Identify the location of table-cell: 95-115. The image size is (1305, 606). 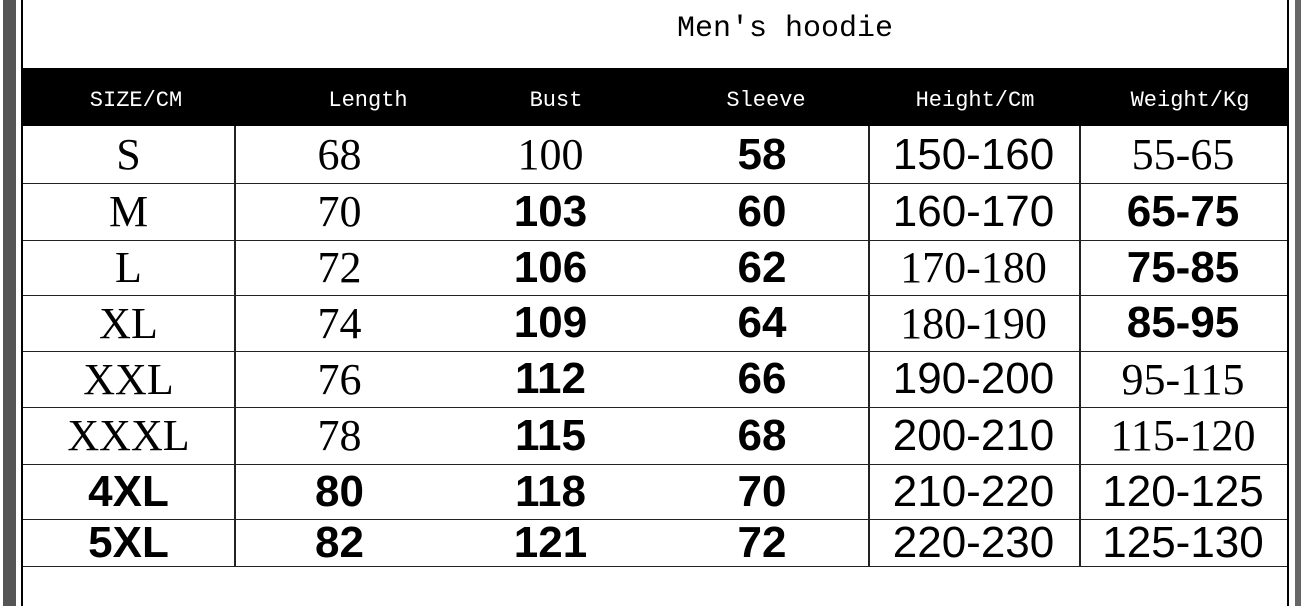
(1183, 379).